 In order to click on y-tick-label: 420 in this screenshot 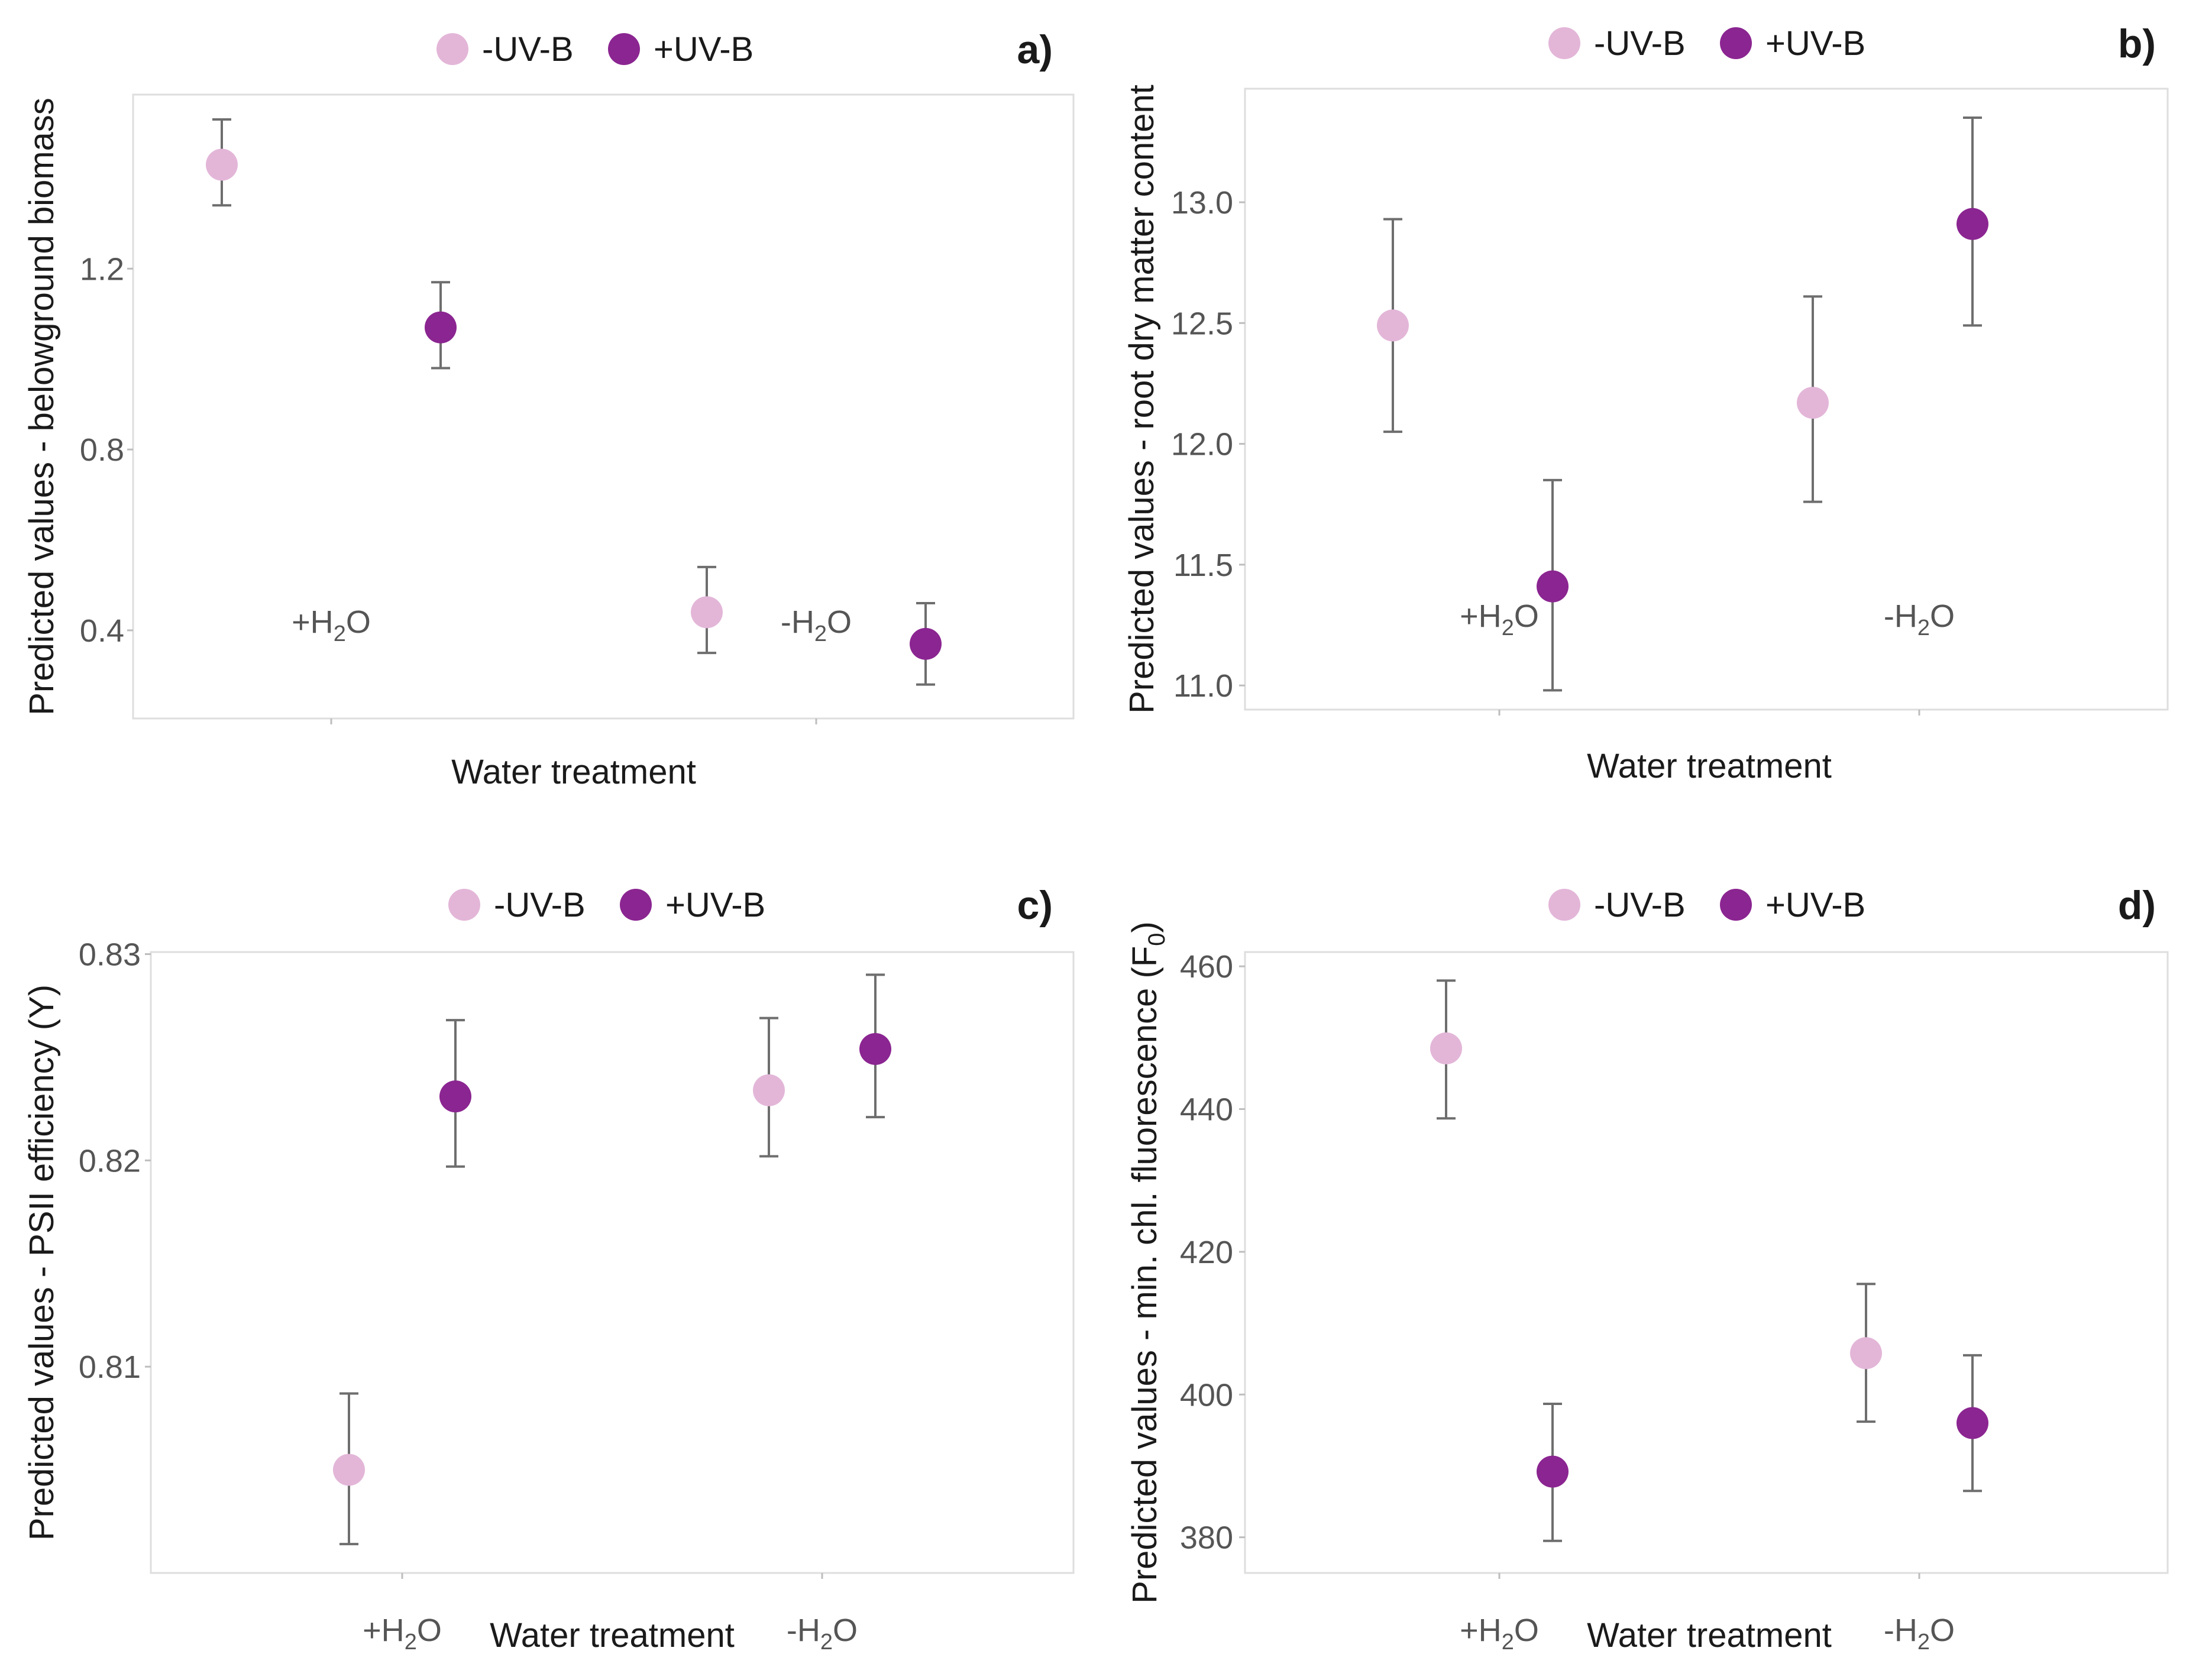, I will do `click(1206, 1252)`.